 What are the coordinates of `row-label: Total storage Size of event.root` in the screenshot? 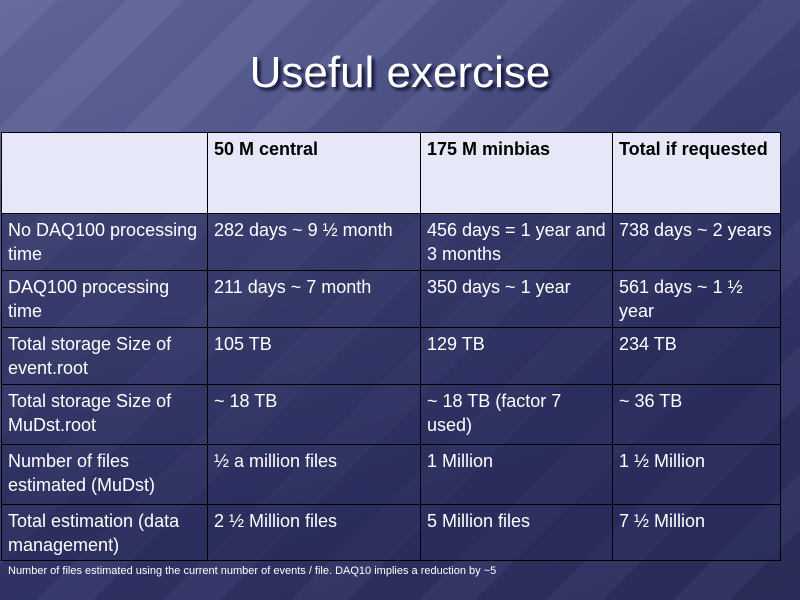 It's located at (104, 356).